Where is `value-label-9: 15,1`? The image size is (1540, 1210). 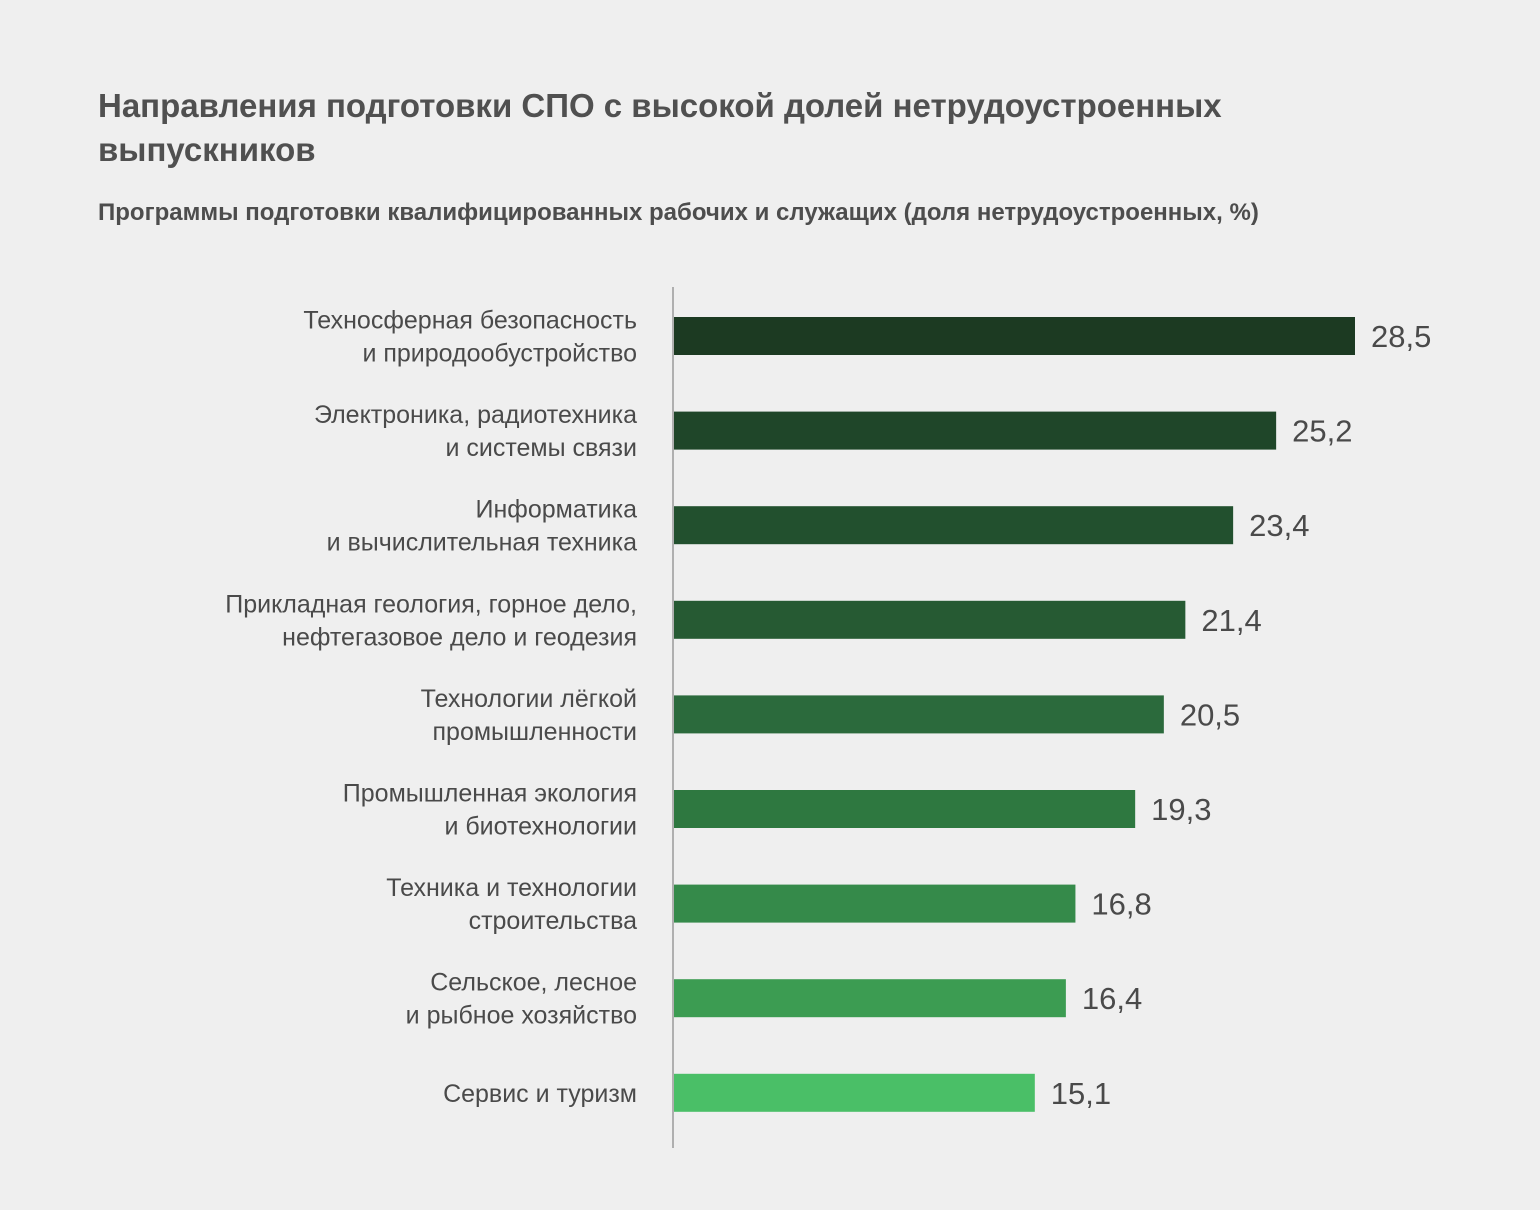
value-label-9: 15,1 is located at coordinates (1081, 1093).